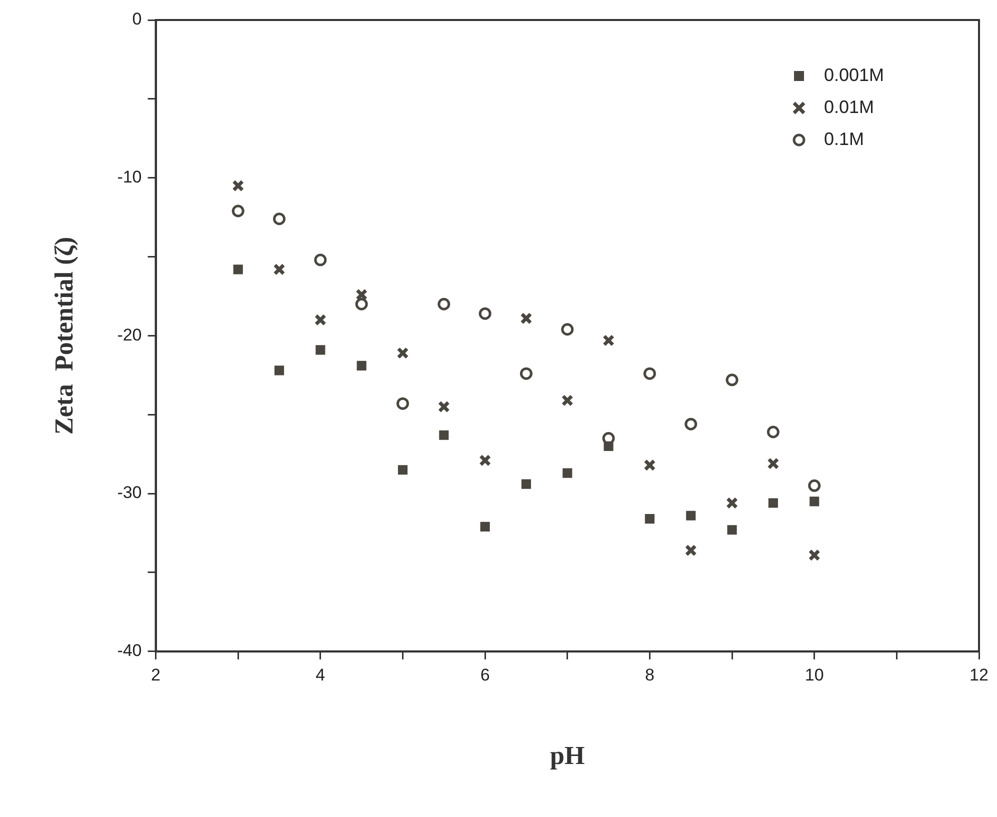 This screenshot has height=817, width=997. Describe the element at coordinates (485, 674) in the screenshot. I see `x-tick-label: 6` at that location.